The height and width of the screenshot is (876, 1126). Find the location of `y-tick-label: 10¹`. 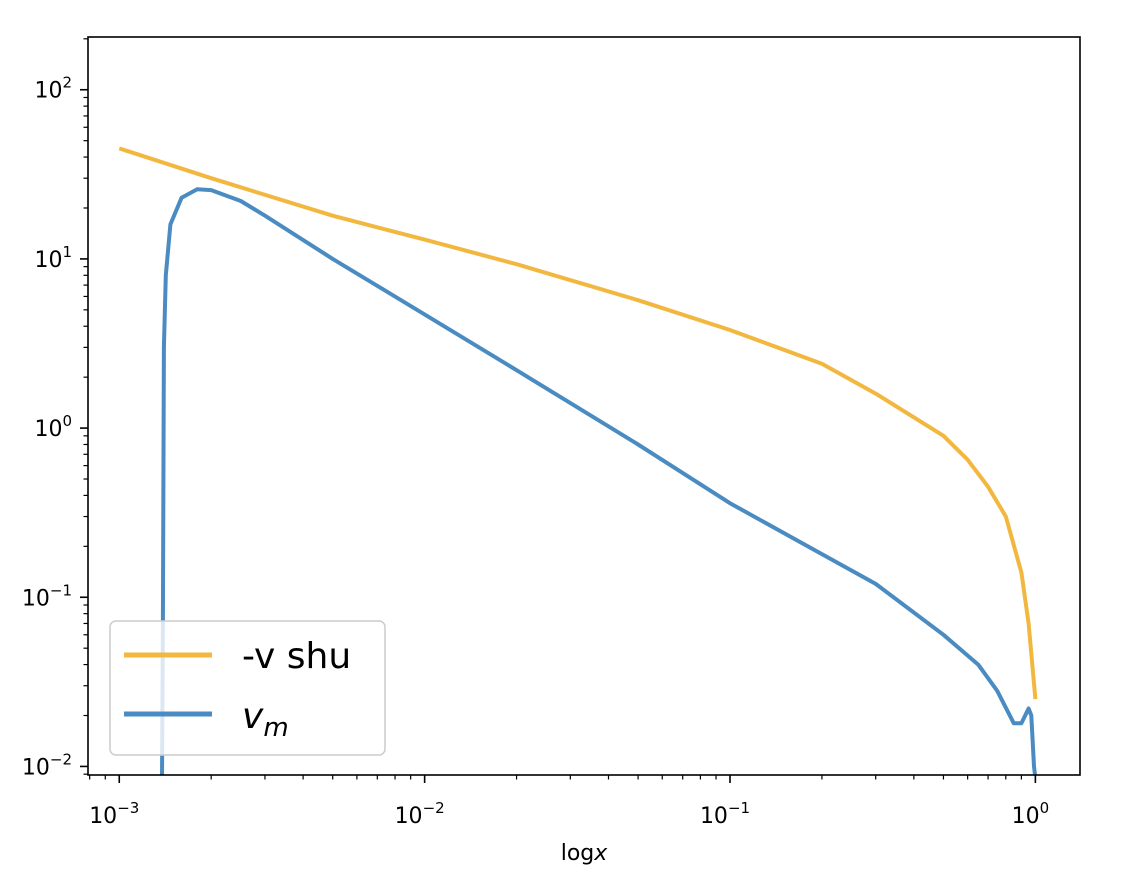

y-tick-label: 10¹ is located at coordinates (53, 258).